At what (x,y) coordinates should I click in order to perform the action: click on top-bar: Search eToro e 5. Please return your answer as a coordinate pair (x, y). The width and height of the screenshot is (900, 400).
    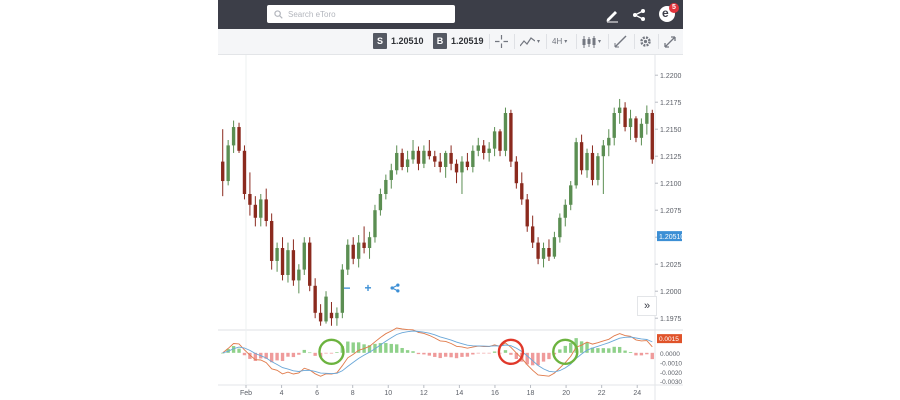
    Looking at the image, I should click on (450, 14).